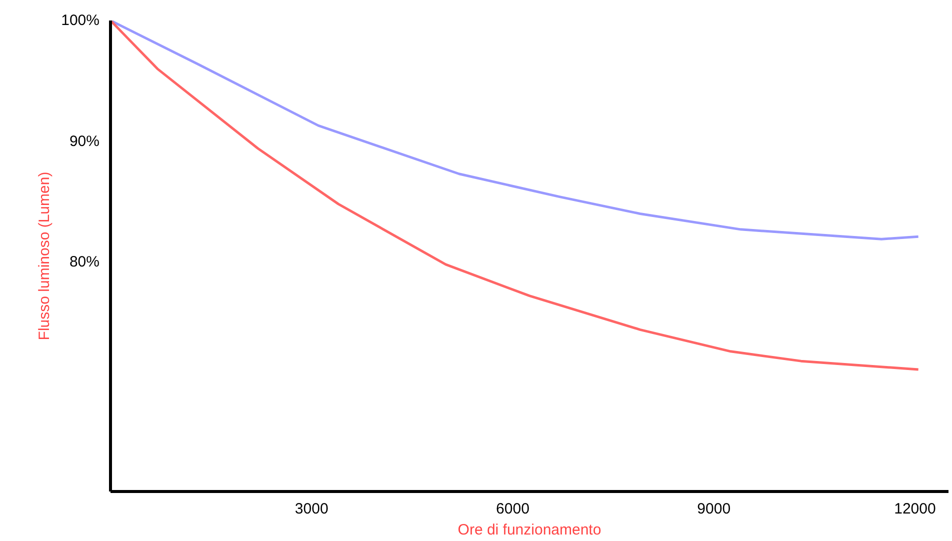  Describe the element at coordinates (530, 530) in the screenshot. I see `x-axis-title: Ore di funzionamento` at that location.